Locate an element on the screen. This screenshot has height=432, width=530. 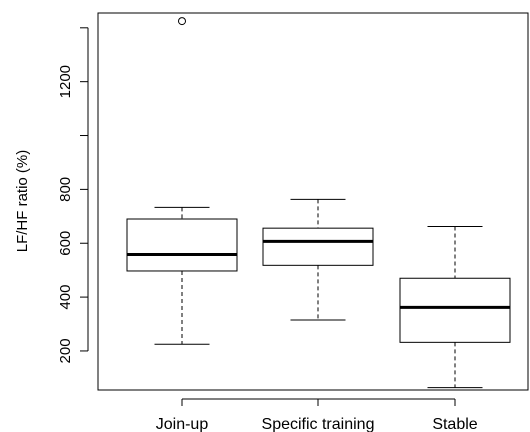
y-tick-label: 200 is located at coordinates (65, 350).